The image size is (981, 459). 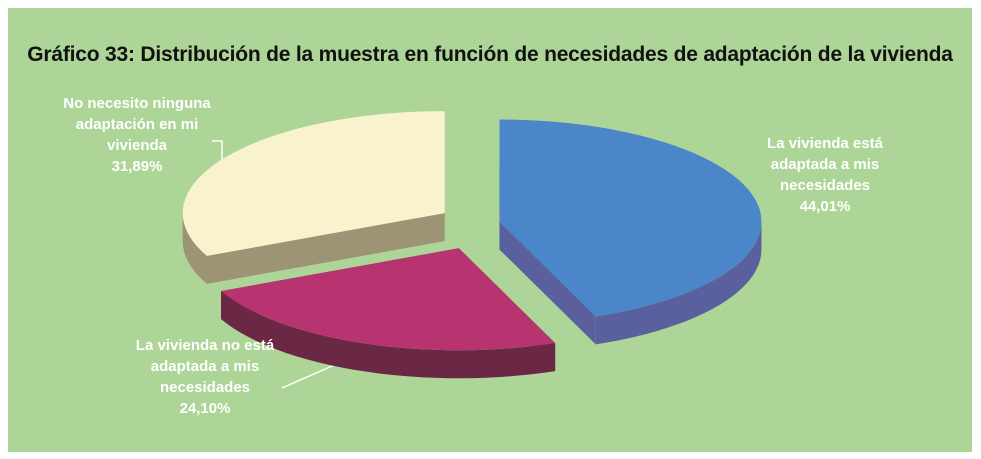 What do you see at coordinates (825, 206) in the screenshot?
I see `value-label: 44,01%` at bounding box center [825, 206].